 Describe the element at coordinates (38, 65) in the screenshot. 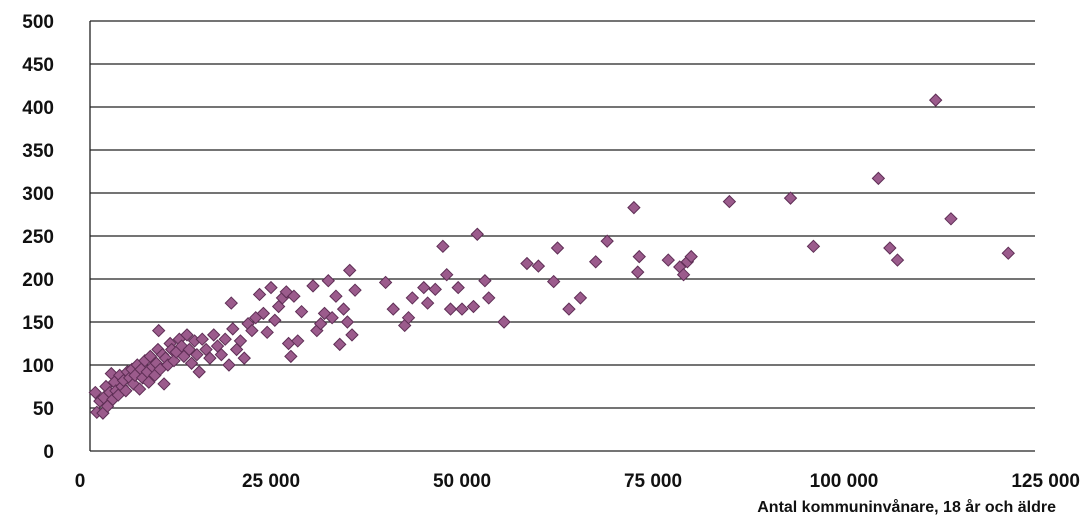

I see `y-tick-label: 450` at that location.